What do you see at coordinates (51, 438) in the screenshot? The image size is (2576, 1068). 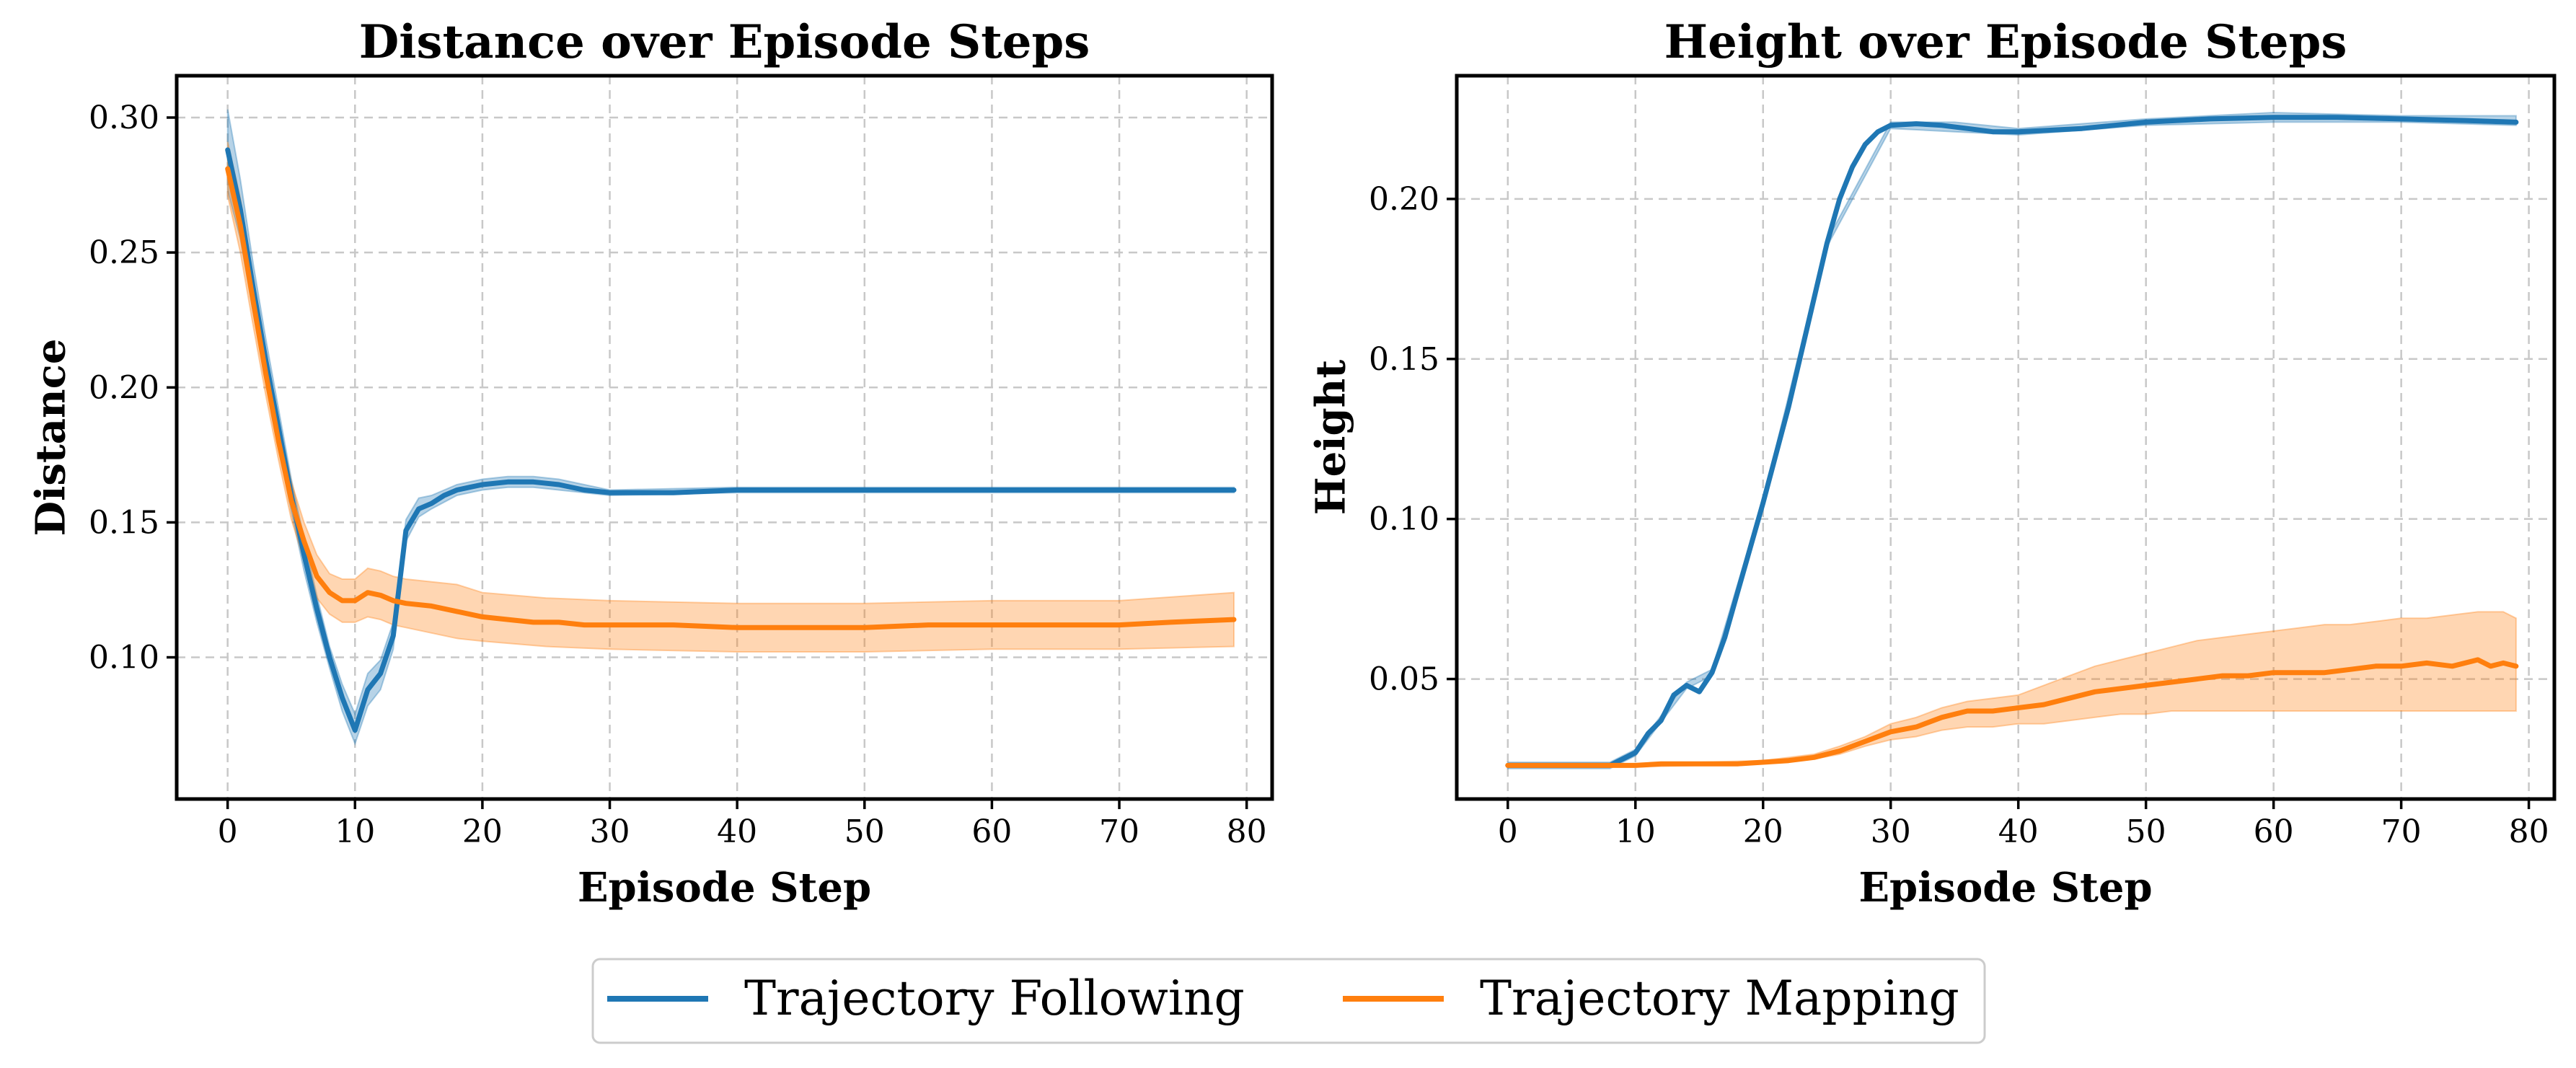 I see `distance-y-axis-label: Distance` at bounding box center [51, 438].